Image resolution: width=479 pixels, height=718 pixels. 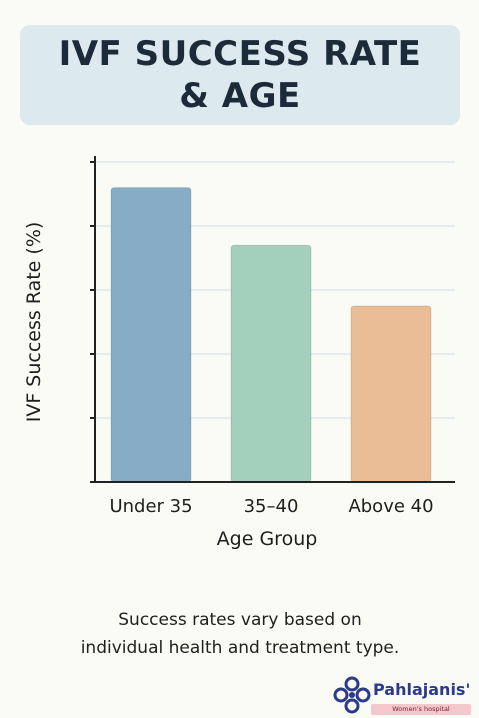 What do you see at coordinates (422, 689) in the screenshot?
I see `logo-name: Pahlajanis'` at bounding box center [422, 689].